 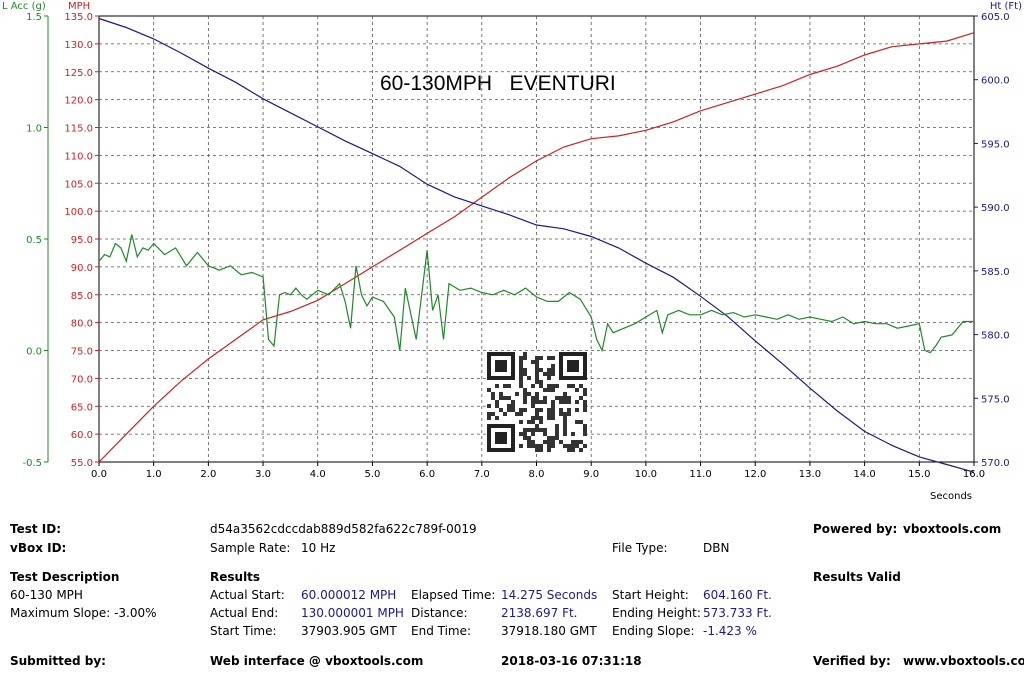 What do you see at coordinates (34, 129) in the screenshot?
I see `lacc-tick-label: 1.0` at bounding box center [34, 129].